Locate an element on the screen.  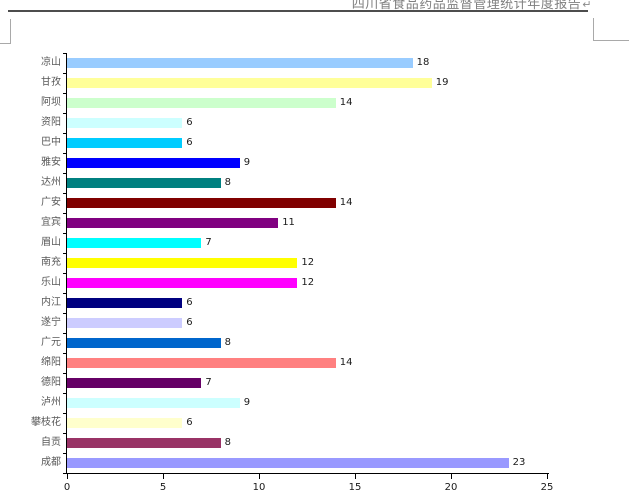
category-label: 阿坝 is located at coordinates (51, 102).